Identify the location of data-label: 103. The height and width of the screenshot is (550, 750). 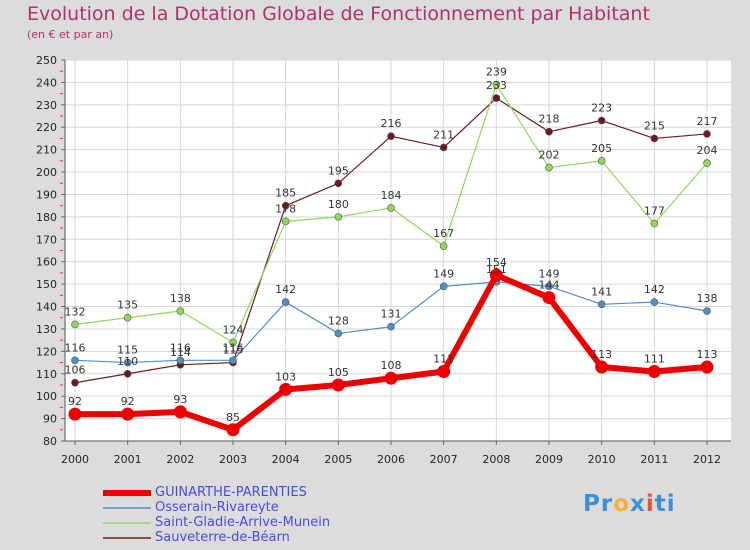
(285, 376).